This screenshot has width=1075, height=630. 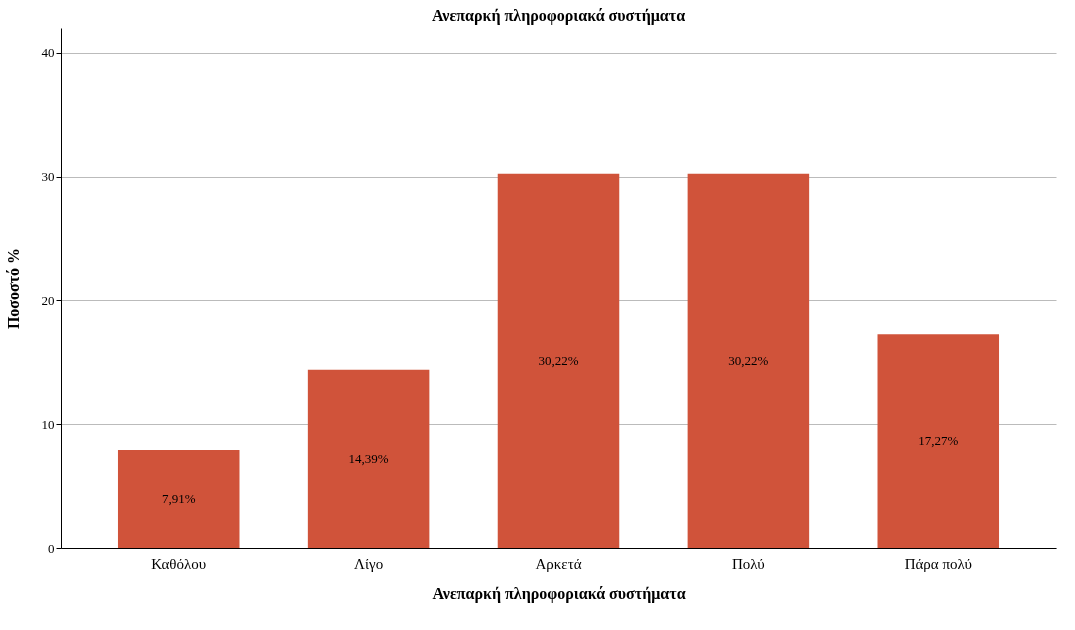 What do you see at coordinates (938, 563) in the screenshot?
I see `x-tick-label: Πάρα πολύ` at bounding box center [938, 563].